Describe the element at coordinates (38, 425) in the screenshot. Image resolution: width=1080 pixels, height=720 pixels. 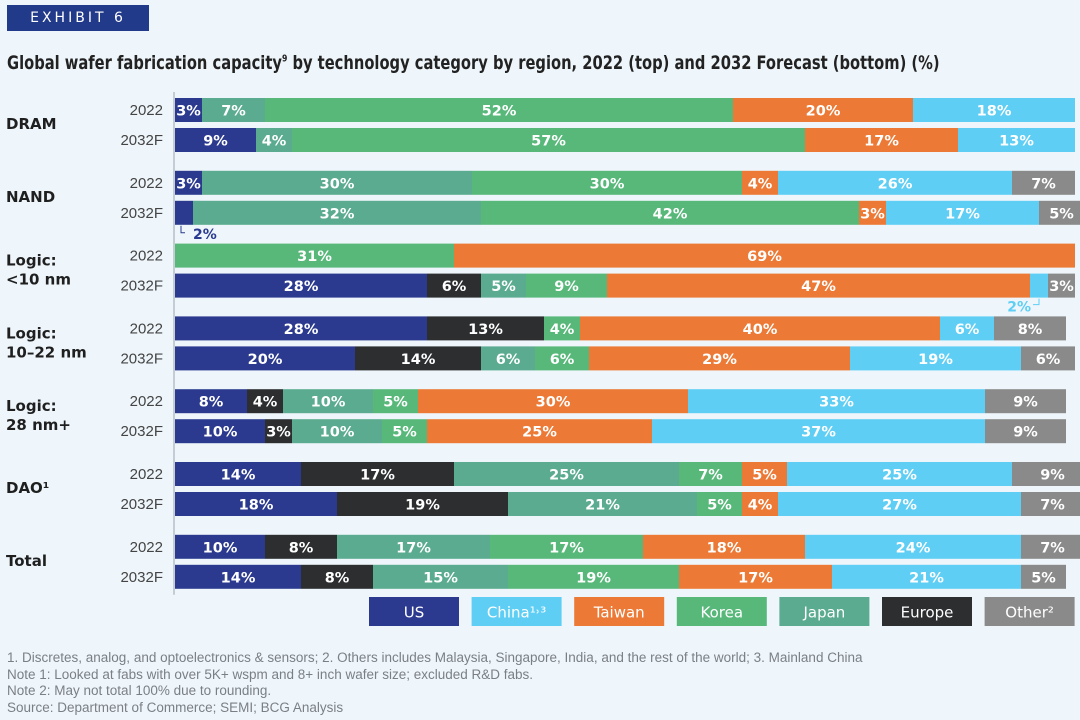
I see `group-label: 28 nm+` at that location.